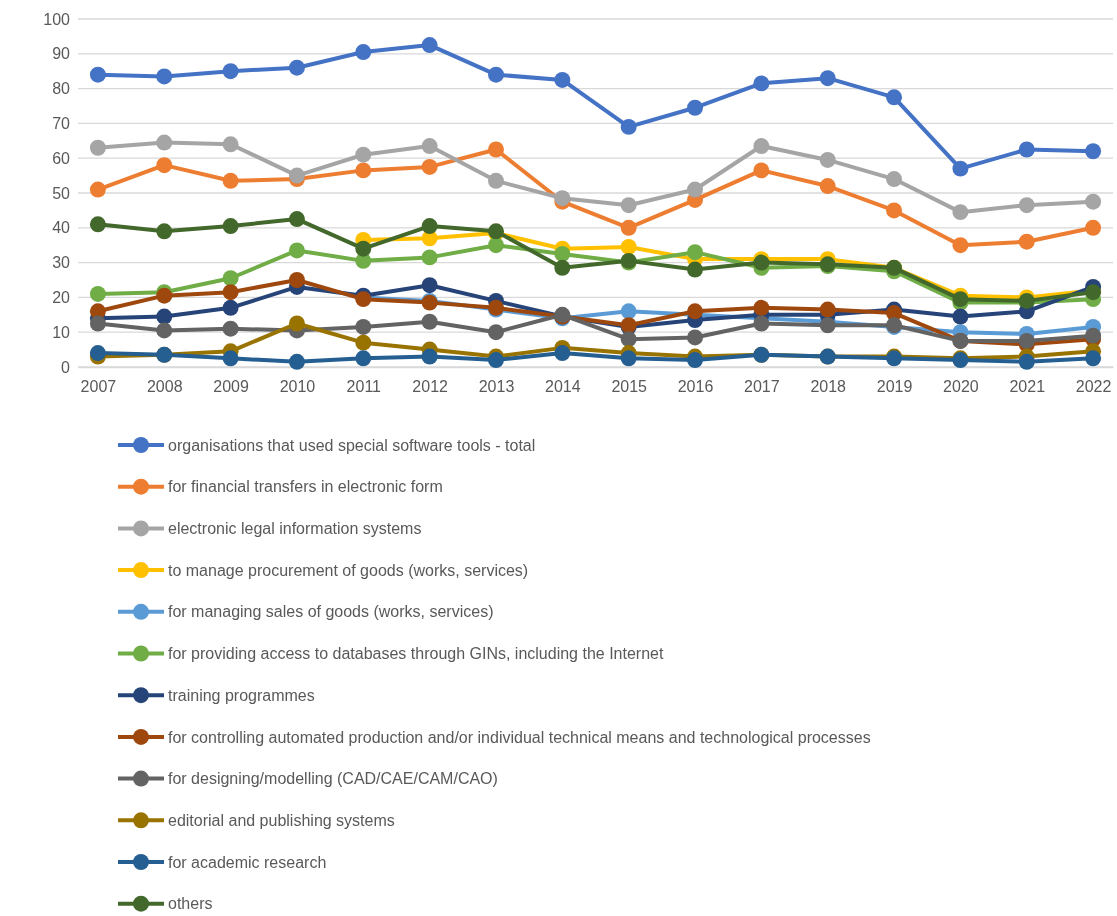 This screenshot has height=916, width=1117. What do you see at coordinates (190, 904) in the screenshot?
I see `legend-label: others` at bounding box center [190, 904].